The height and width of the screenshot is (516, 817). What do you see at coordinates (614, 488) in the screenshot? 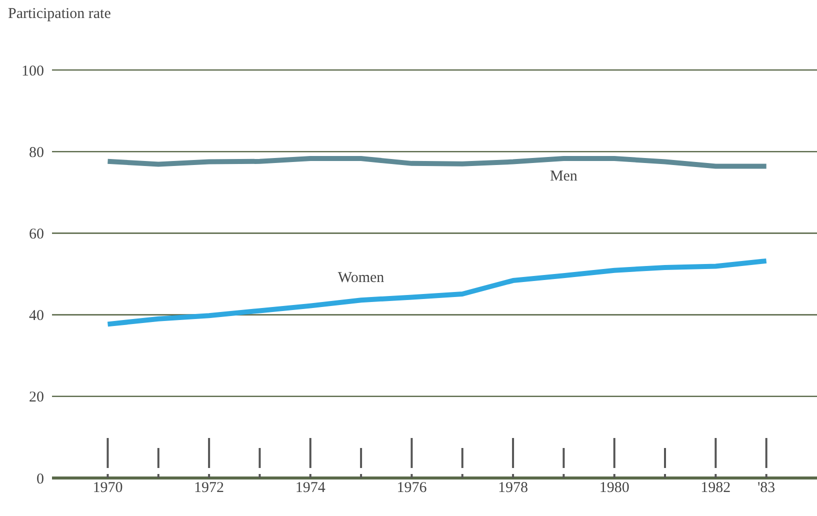
I see `x-tick-label: 1980` at bounding box center [614, 488].